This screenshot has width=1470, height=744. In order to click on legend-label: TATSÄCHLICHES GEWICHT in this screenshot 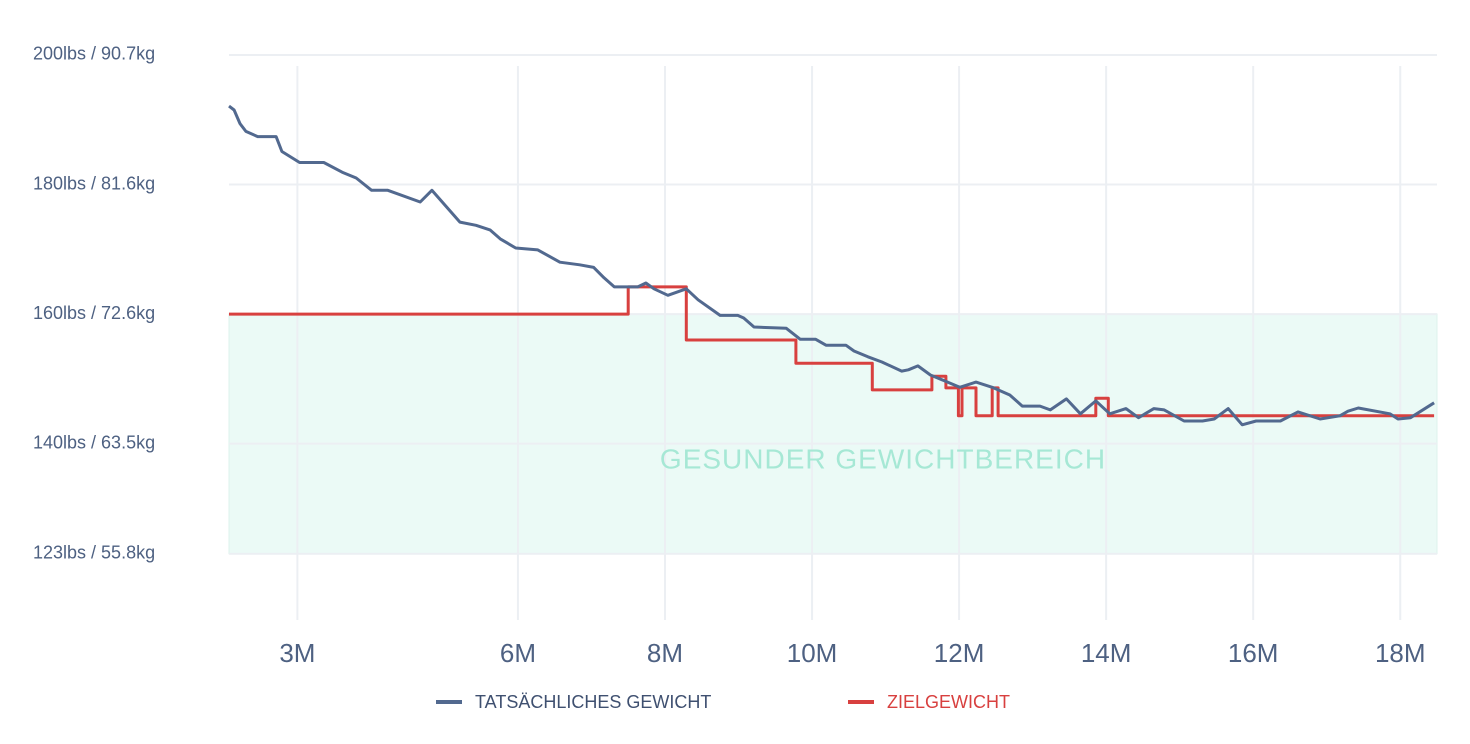, I will do `click(593, 702)`.